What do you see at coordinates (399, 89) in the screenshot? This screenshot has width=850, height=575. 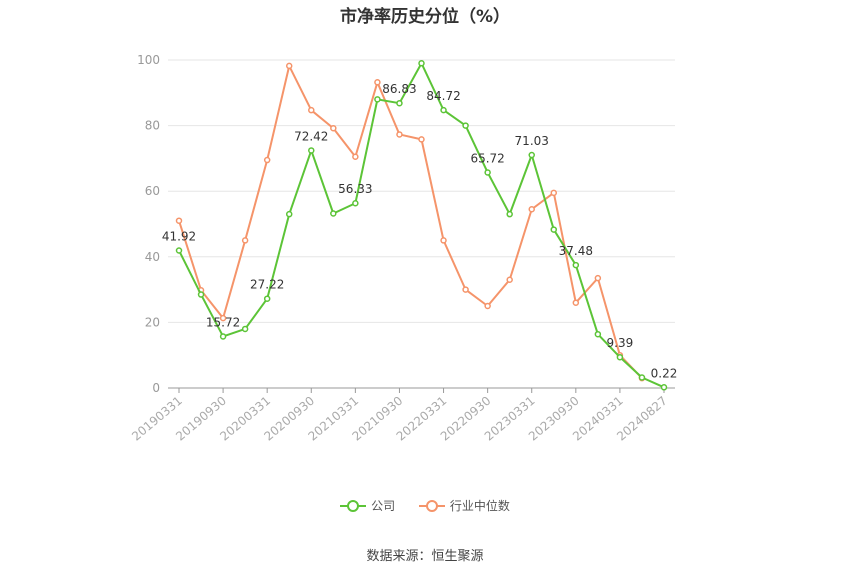 I see `data-label: 86.83` at bounding box center [399, 89].